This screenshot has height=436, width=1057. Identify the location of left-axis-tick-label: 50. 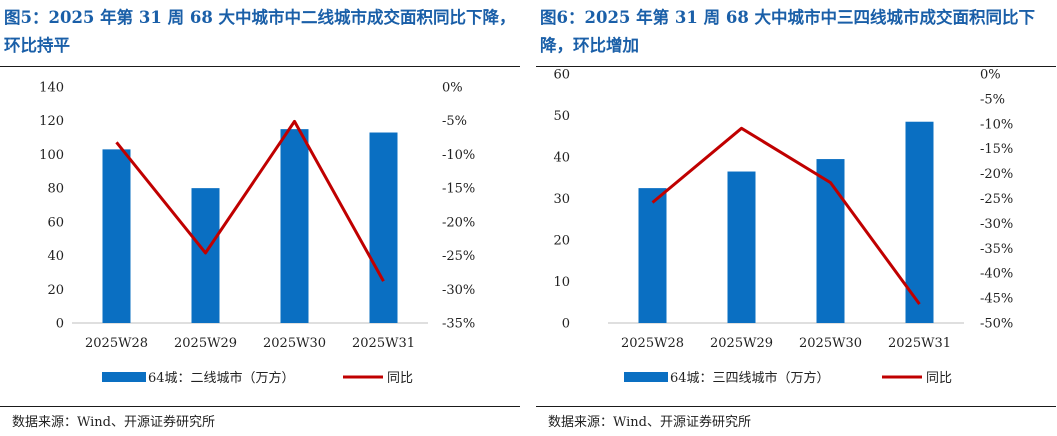
(561, 116).